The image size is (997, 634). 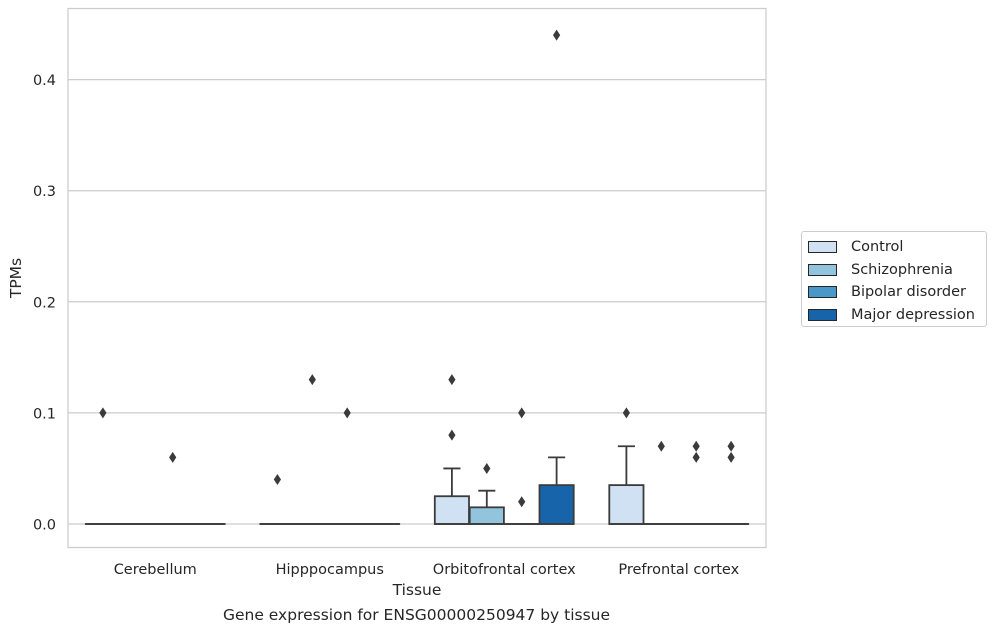 I want to click on y-tick-labels: 0.0 0.1 0.2 0.3 0.4, so click(x=44, y=303).